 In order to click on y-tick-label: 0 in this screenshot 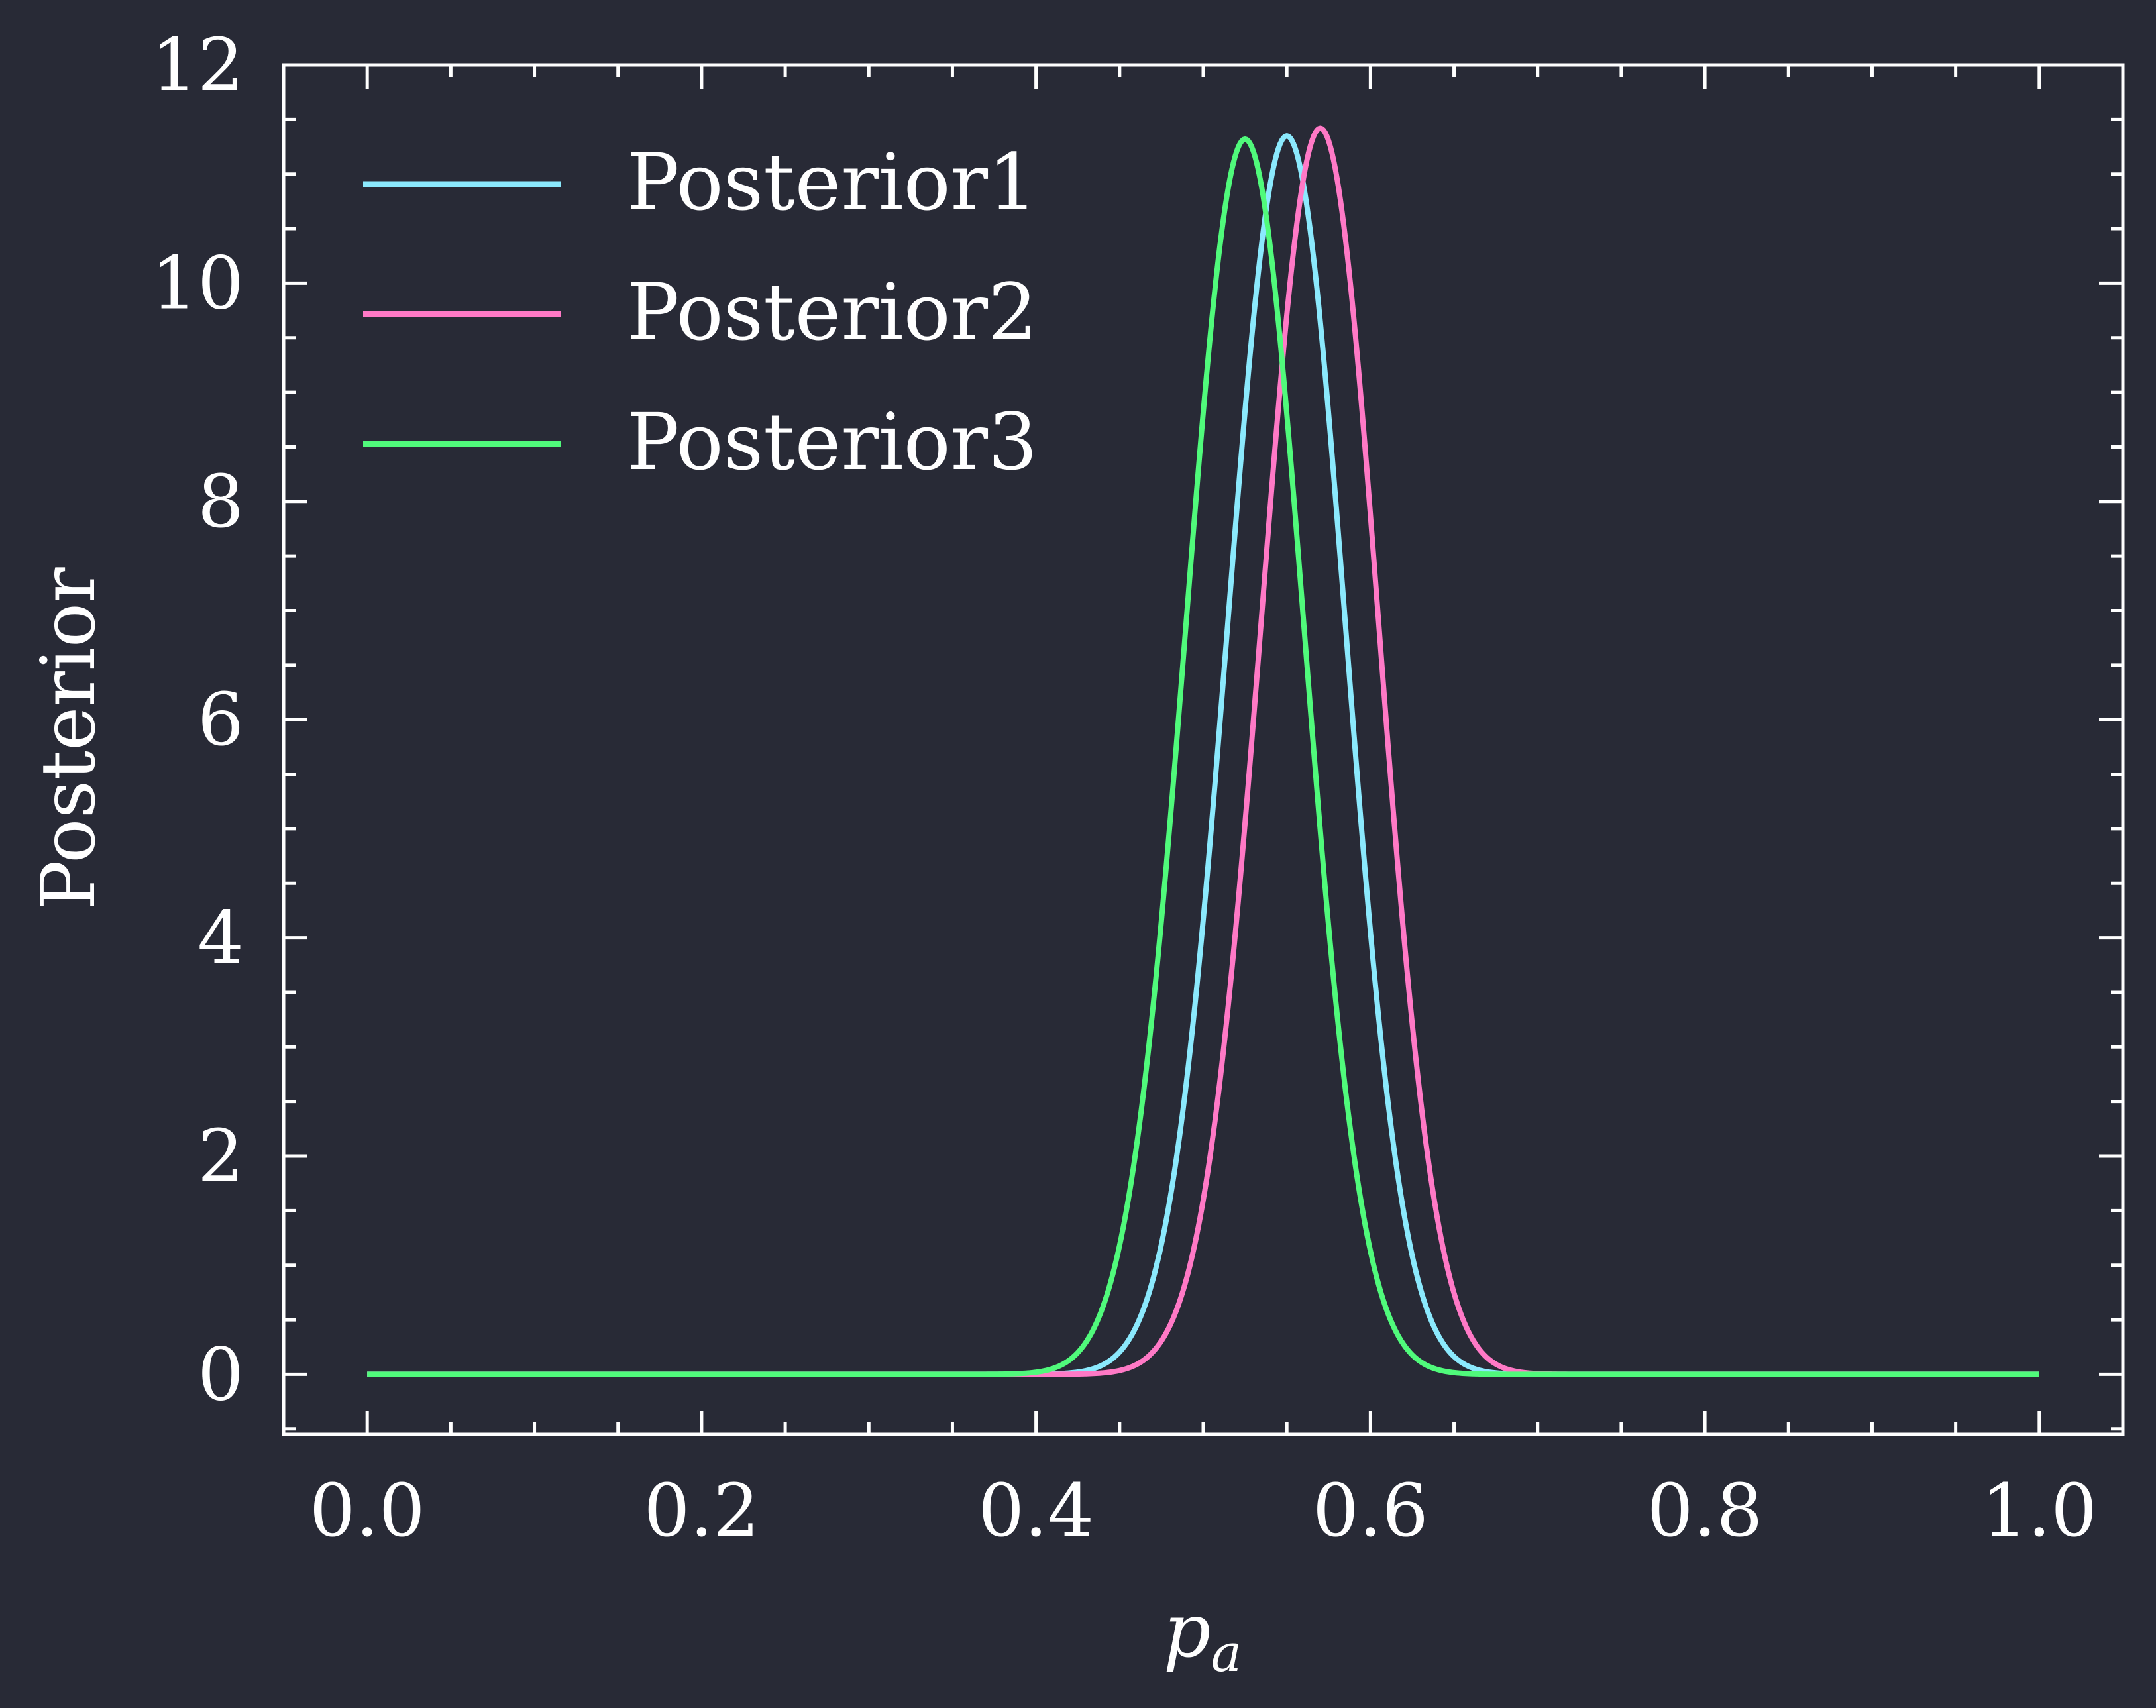, I will do `click(220, 1374)`.